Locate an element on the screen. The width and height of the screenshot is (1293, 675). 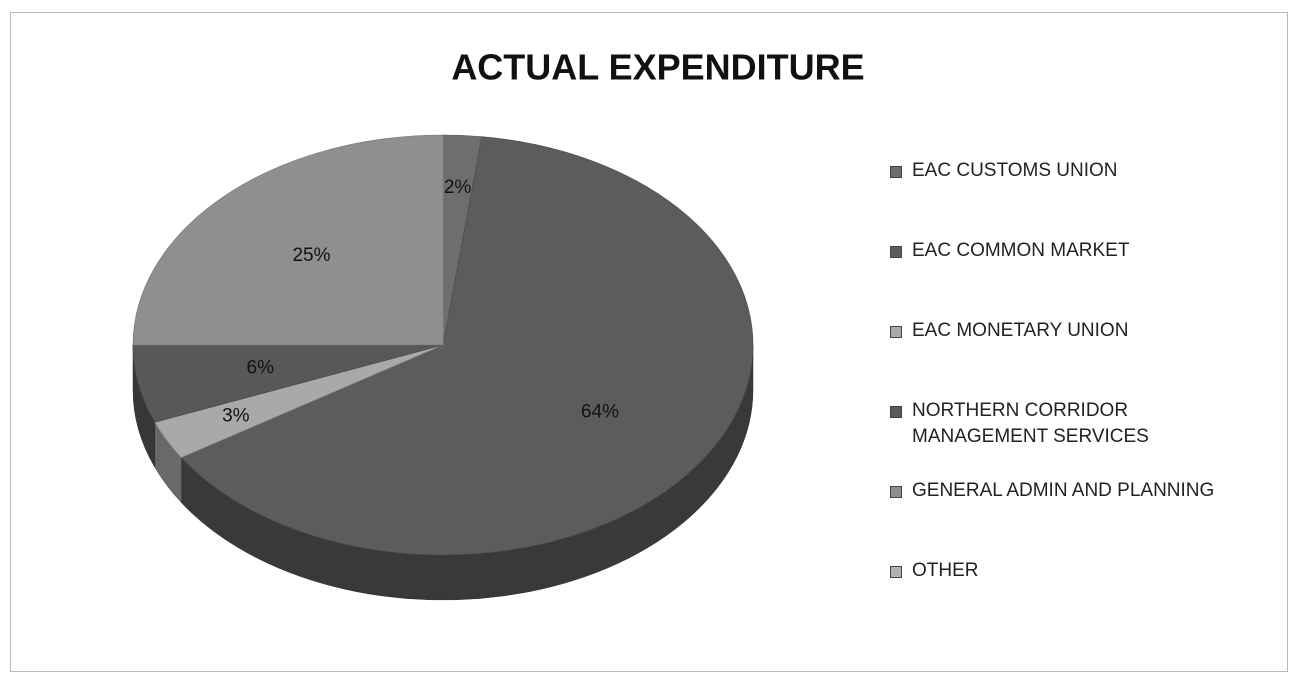
legend-item: EAC MONETARY UNION is located at coordinates (1052, 358).